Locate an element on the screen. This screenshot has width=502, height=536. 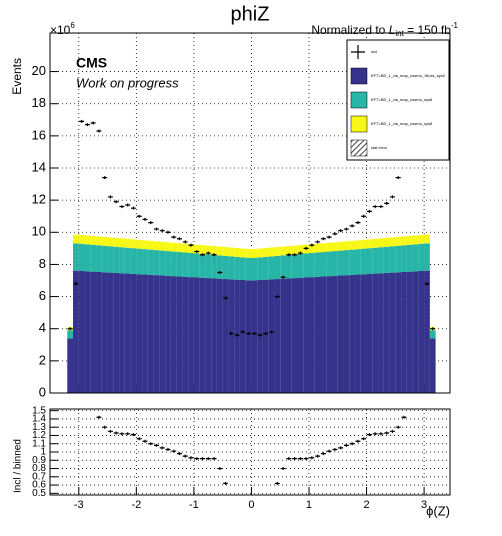
x-tick-label: 0 is located at coordinates (251, 505).